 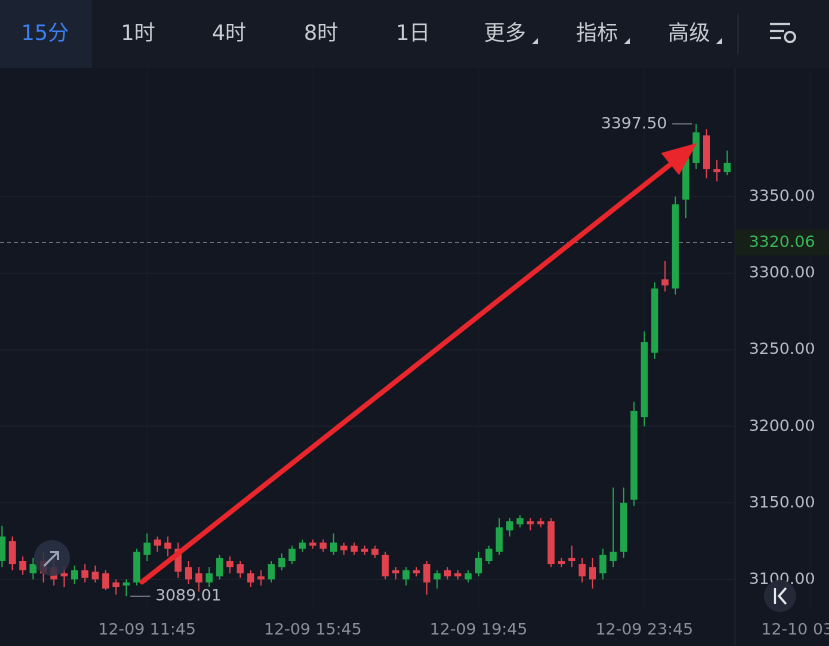 I want to click on price-label-bg, so click(x=782, y=242).